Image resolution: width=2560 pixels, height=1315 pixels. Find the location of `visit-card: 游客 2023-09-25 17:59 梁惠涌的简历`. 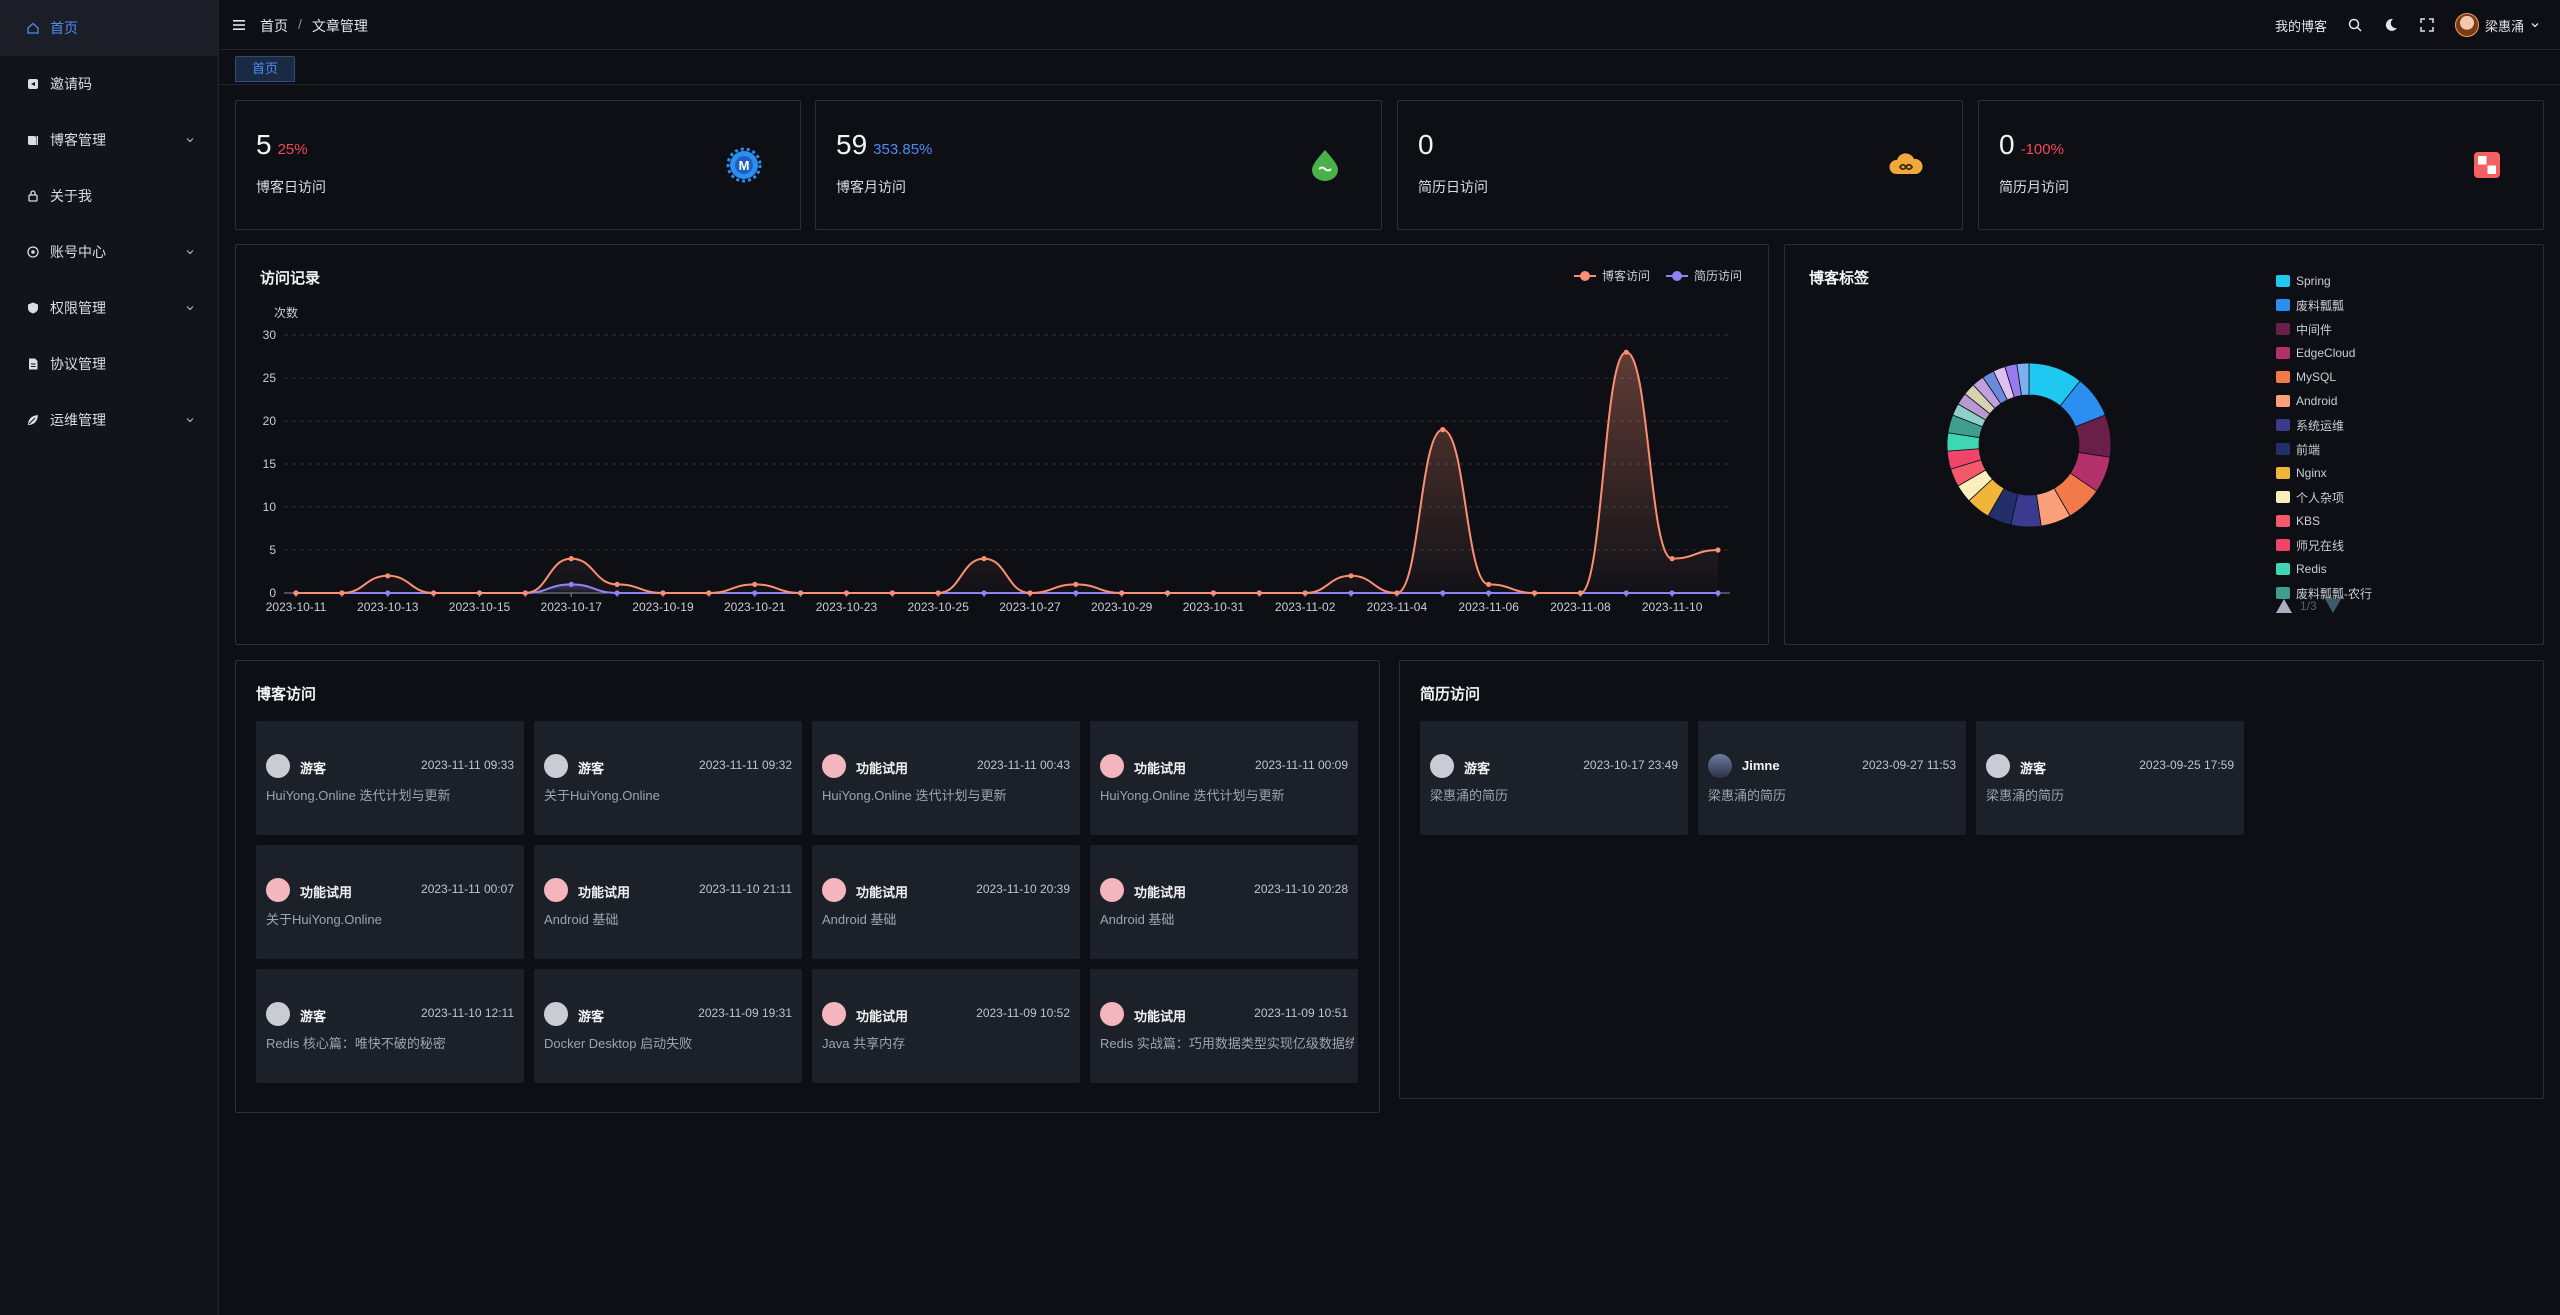

visit-card: 游客 2023-09-25 17:59 梁惠涌的简历 is located at coordinates (2110, 778).